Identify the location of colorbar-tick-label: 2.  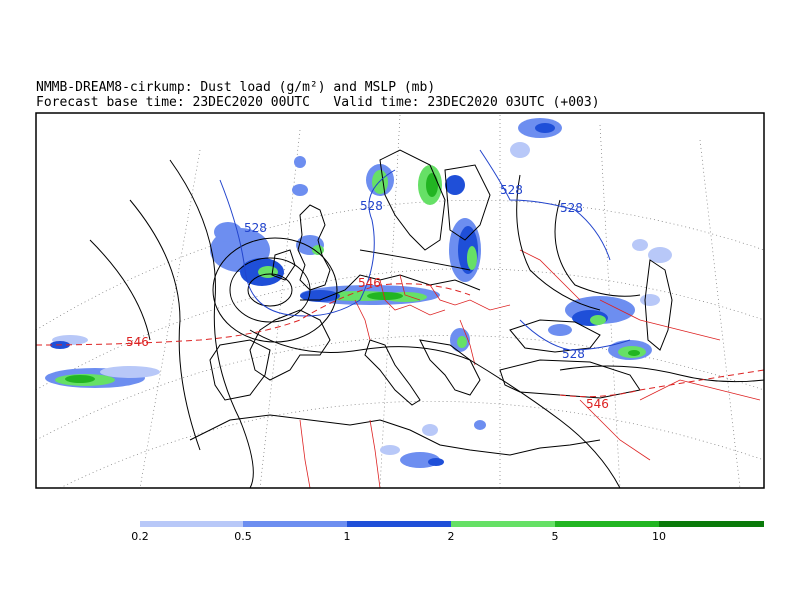
(451, 536).